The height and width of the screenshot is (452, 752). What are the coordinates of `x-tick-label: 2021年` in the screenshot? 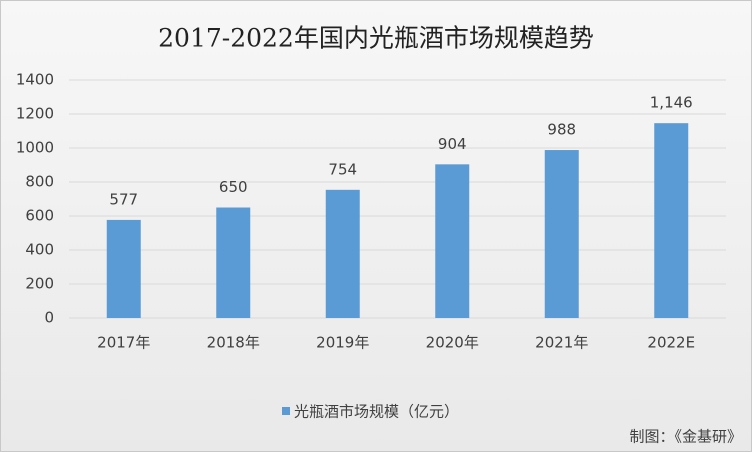 It's located at (561, 343).